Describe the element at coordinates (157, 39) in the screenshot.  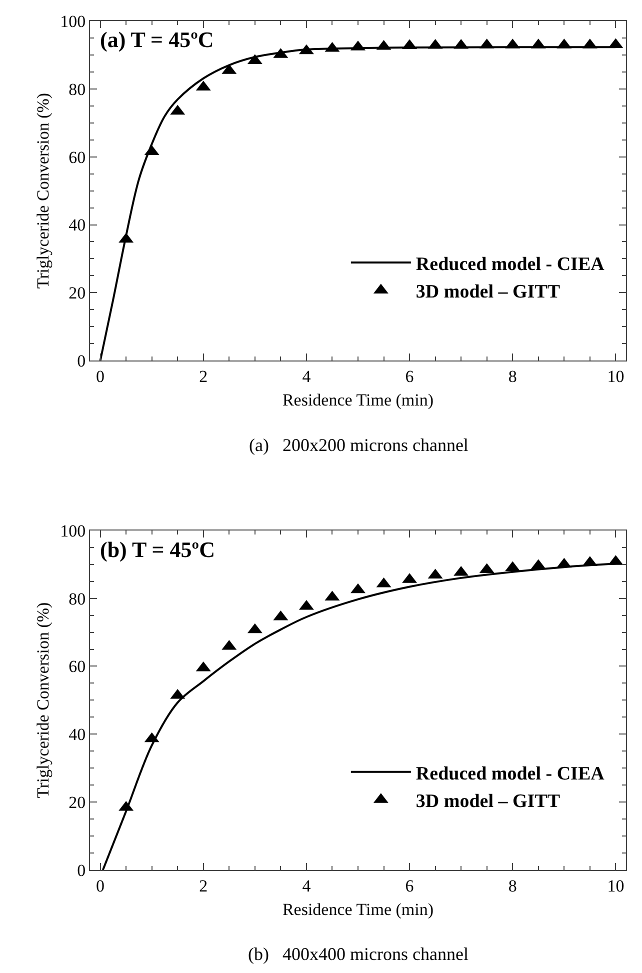
I see `chart-title: (a) T = 45ºC` at that location.